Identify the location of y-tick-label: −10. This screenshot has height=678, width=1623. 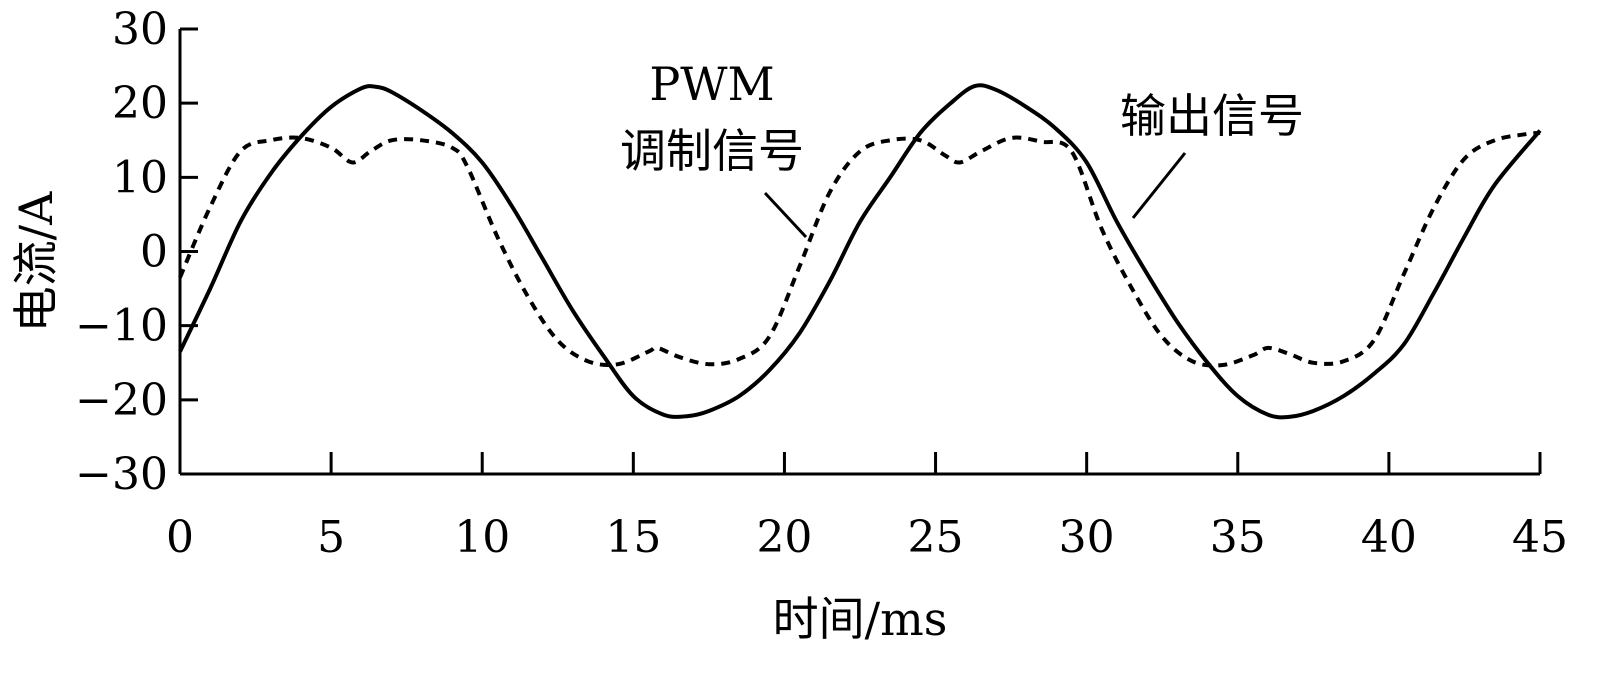
(121, 326).